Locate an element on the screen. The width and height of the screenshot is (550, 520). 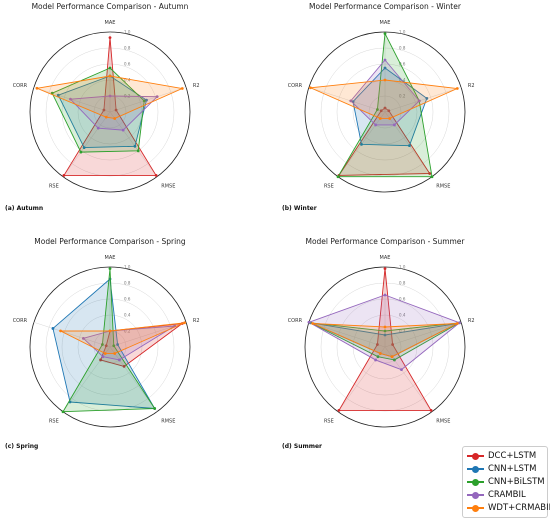
panel-title-spring: Model Performance Comparison - Spring is located at coordinates (110, 241).